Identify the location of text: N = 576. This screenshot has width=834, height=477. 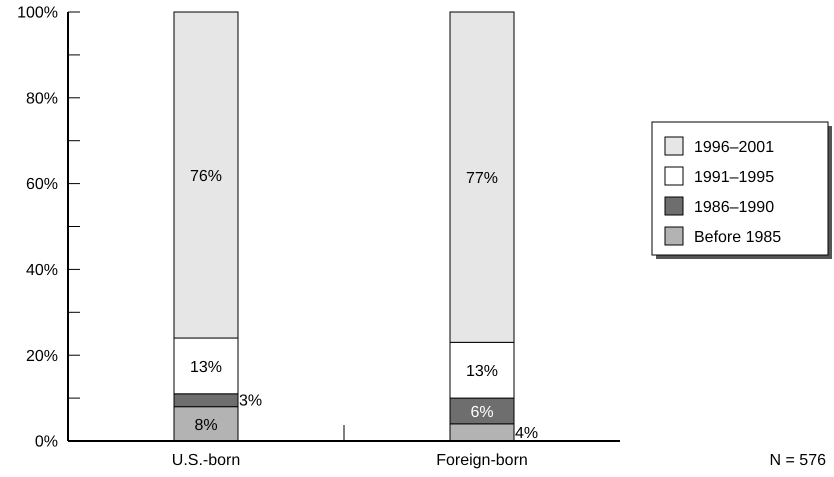
(798, 460).